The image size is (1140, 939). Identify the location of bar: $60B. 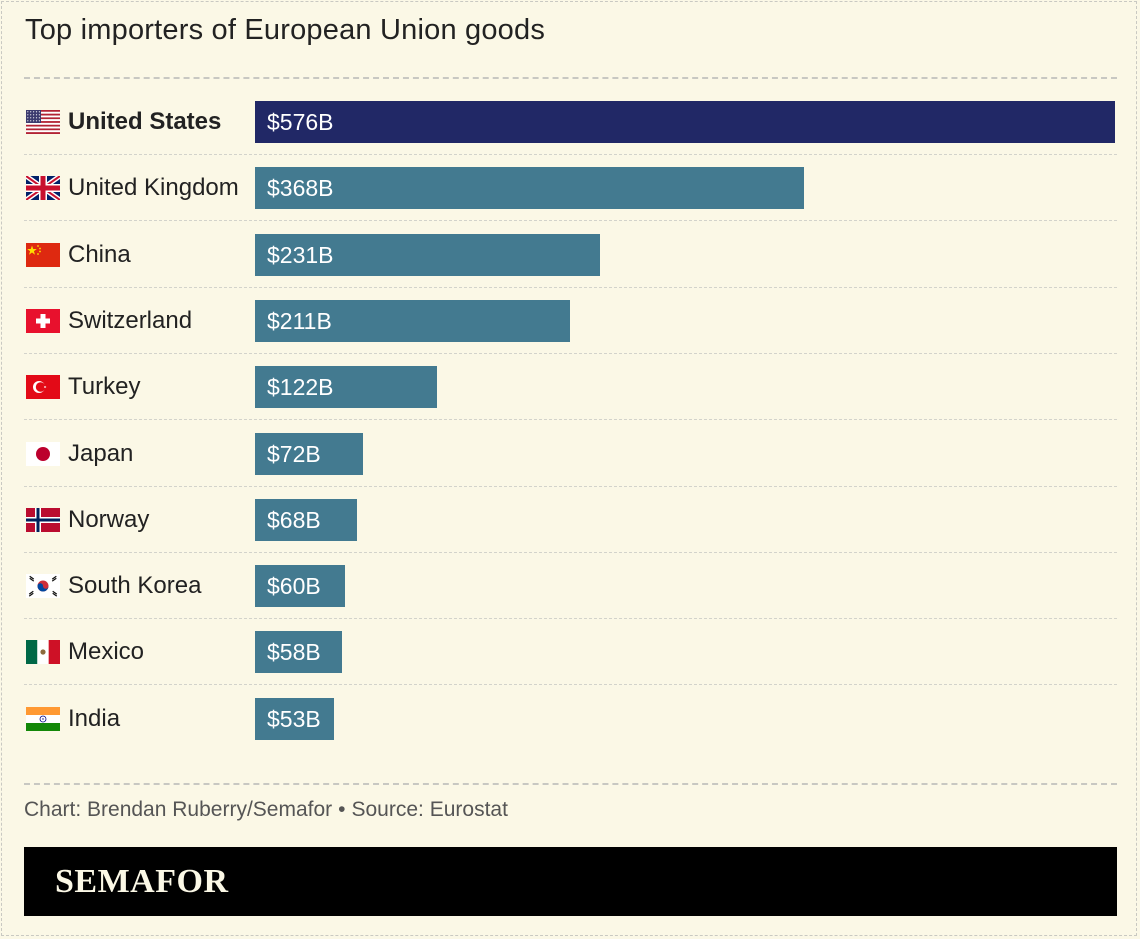
(300, 586).